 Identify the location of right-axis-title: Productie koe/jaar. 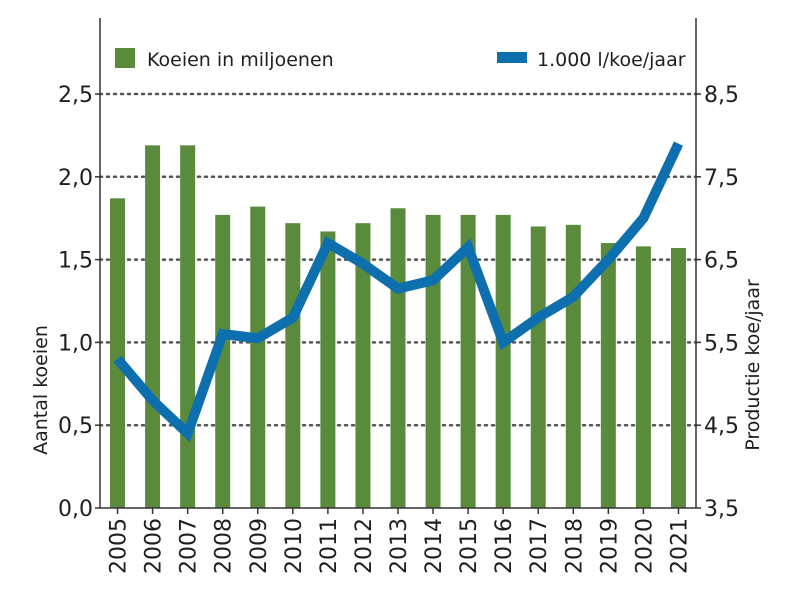
(753, 365).